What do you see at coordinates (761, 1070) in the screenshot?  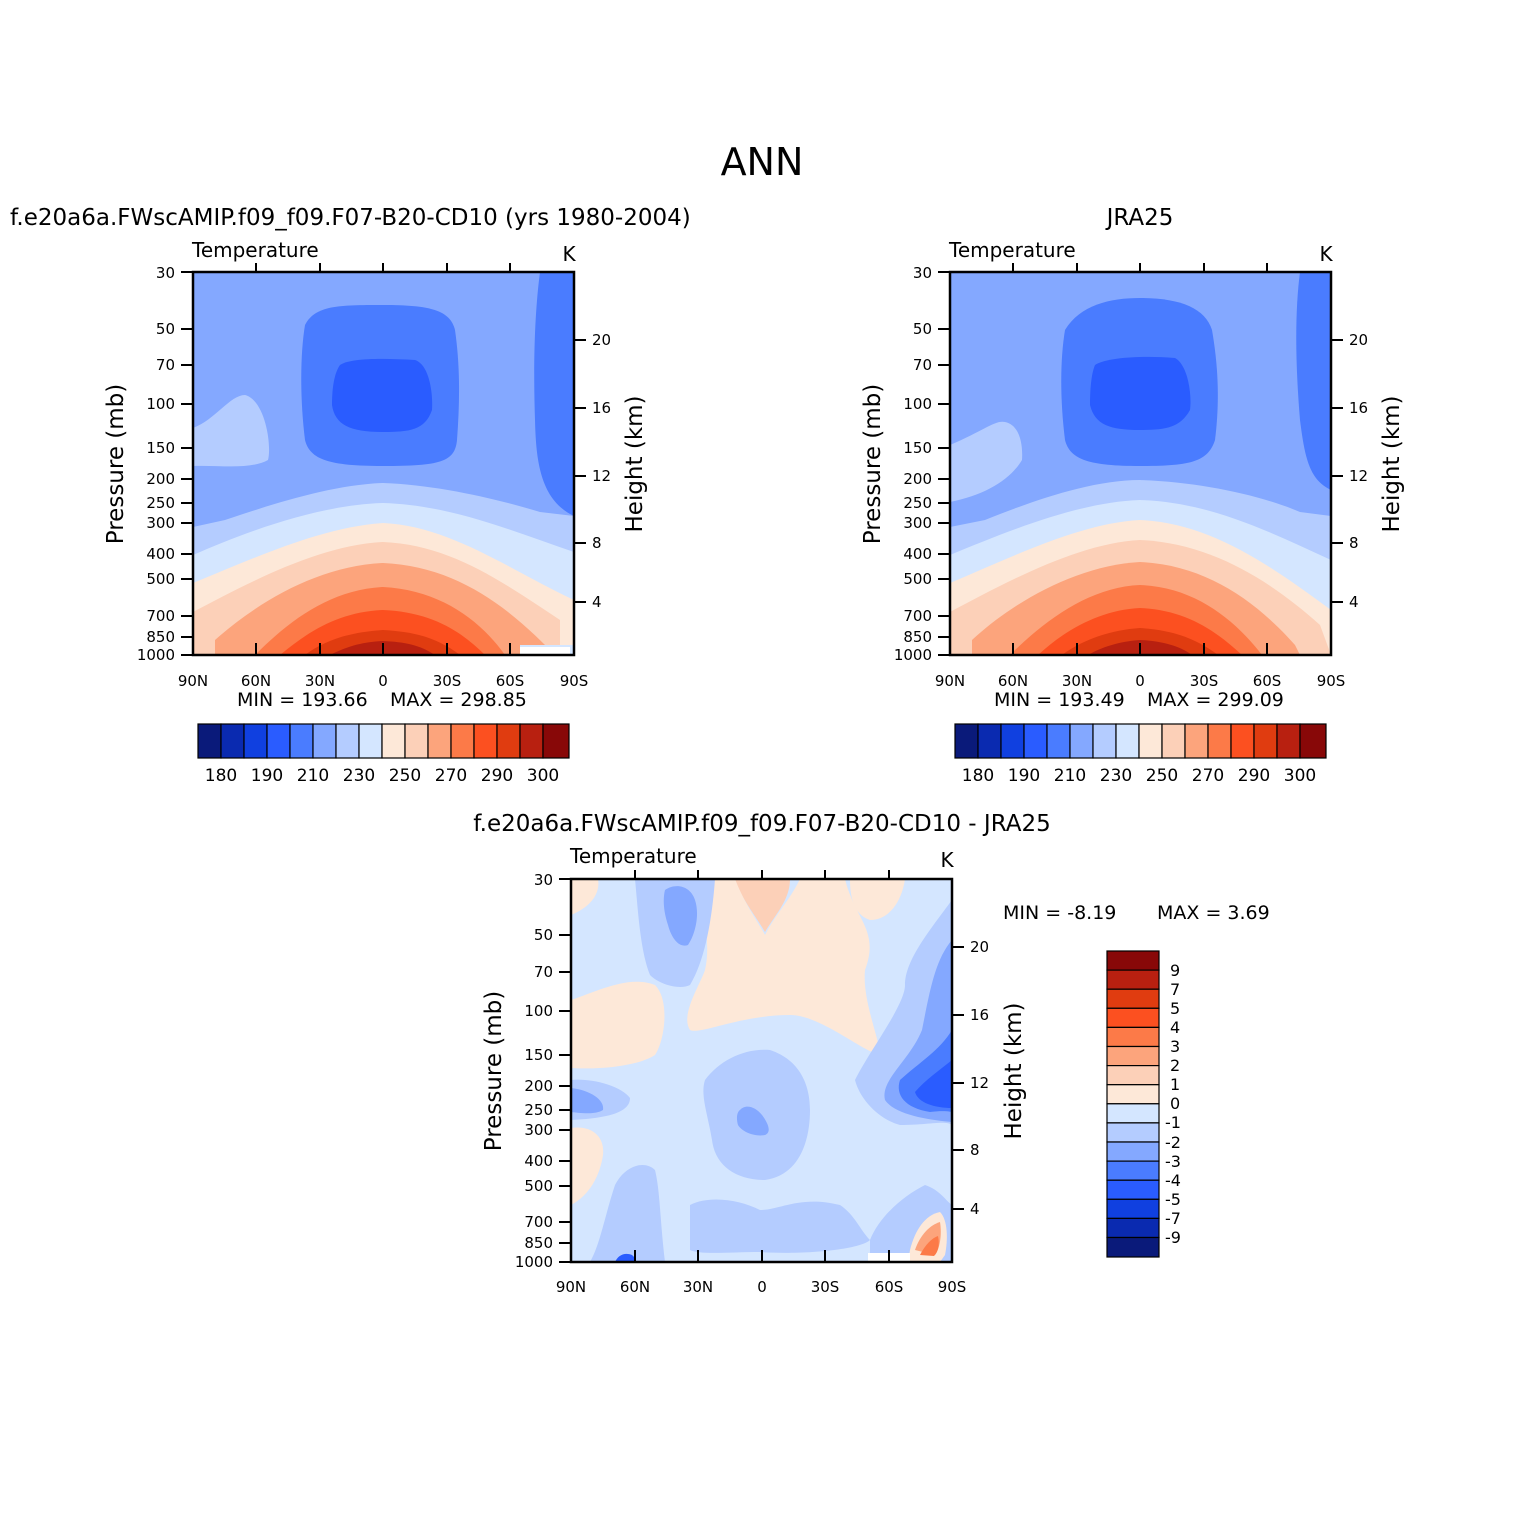 I see `panel-diff-field` at bounding box center [761, 1070].